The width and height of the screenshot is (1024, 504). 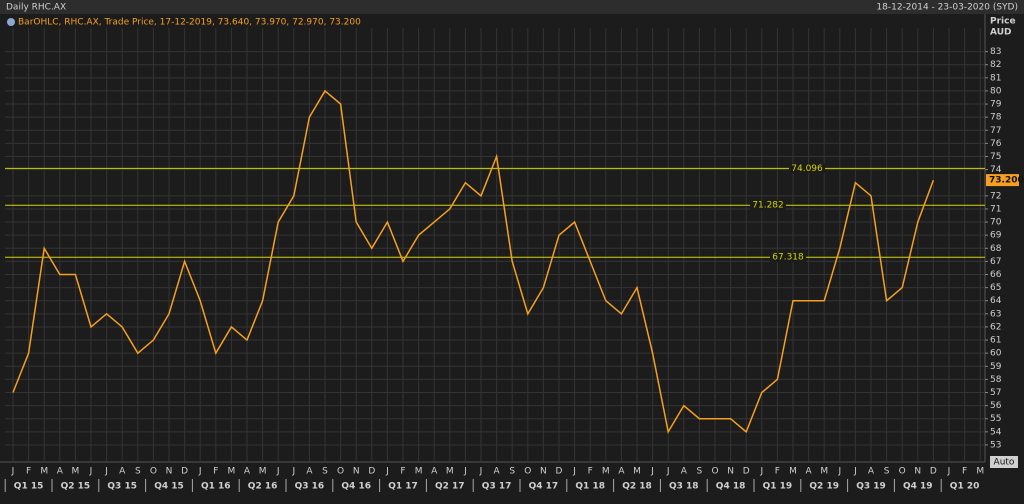 What do you see at coordinates (871, 487) in the screenshot?
I see `quarter-label: Q3 19` at bounding box center [871, 487].